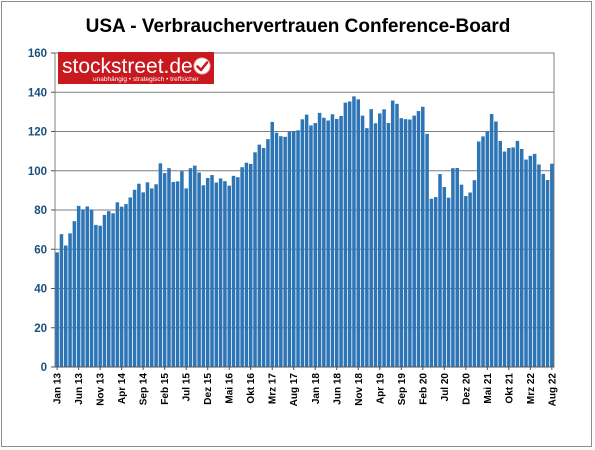  I want to click on x-tick-label: Sep 19, so click(402, 389).